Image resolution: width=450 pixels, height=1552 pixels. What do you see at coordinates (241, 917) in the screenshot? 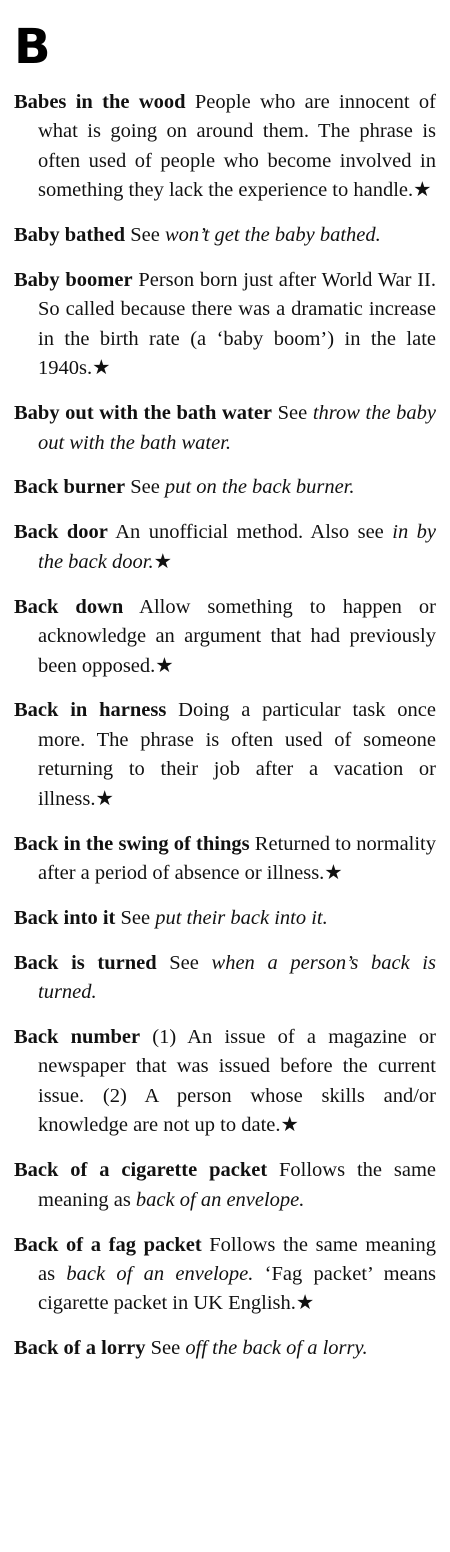
I see `entry-cross-reference: put their back into it.` at bounding box center [241, 917].